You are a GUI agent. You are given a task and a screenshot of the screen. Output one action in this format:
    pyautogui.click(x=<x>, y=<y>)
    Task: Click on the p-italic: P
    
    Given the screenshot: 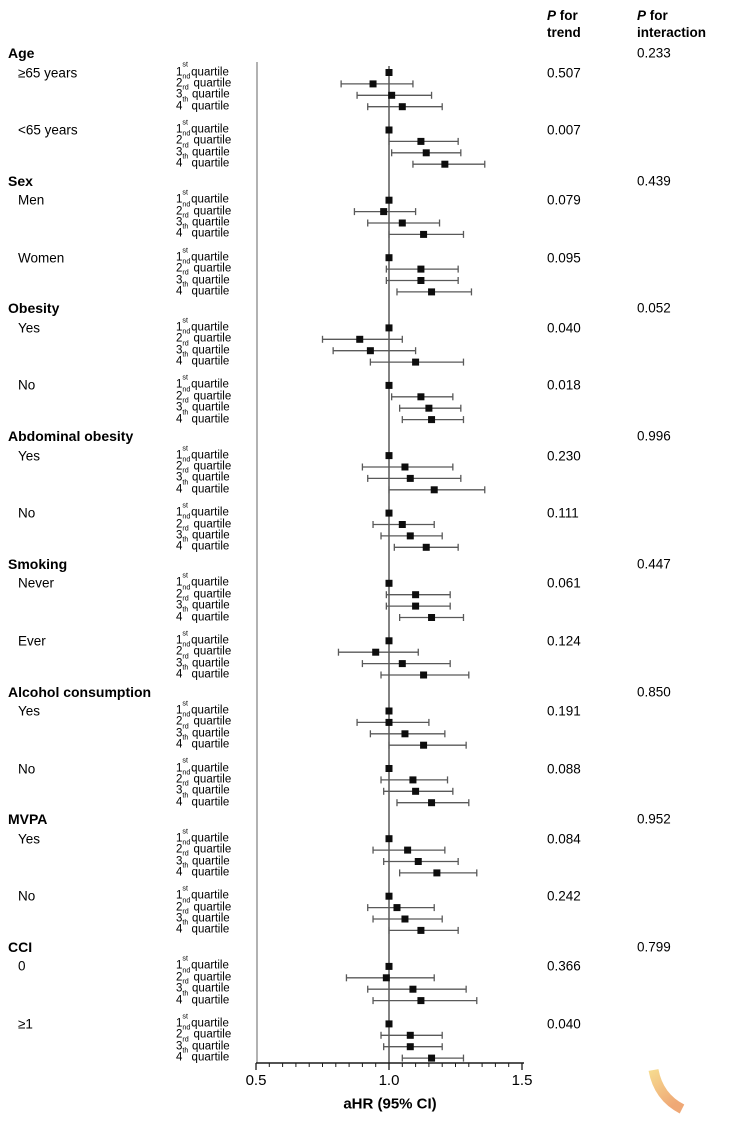 What is the action you would take?
    pyautogui.click(x=552, y=15)
    